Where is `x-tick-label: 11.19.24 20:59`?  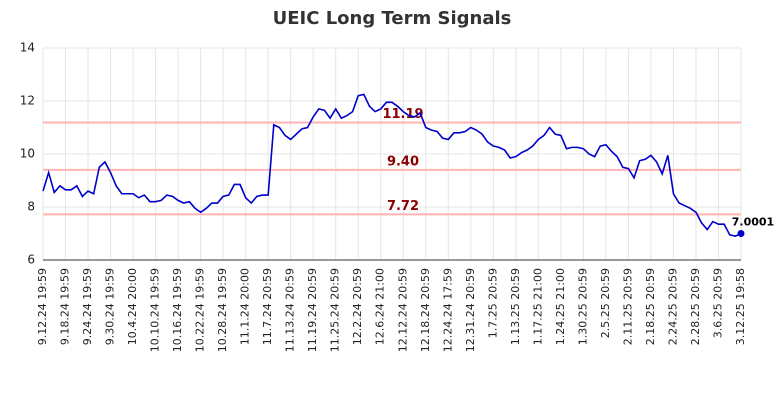 x-tick-label: 11.19.24 20:59 is located at coordinates (312, 310).